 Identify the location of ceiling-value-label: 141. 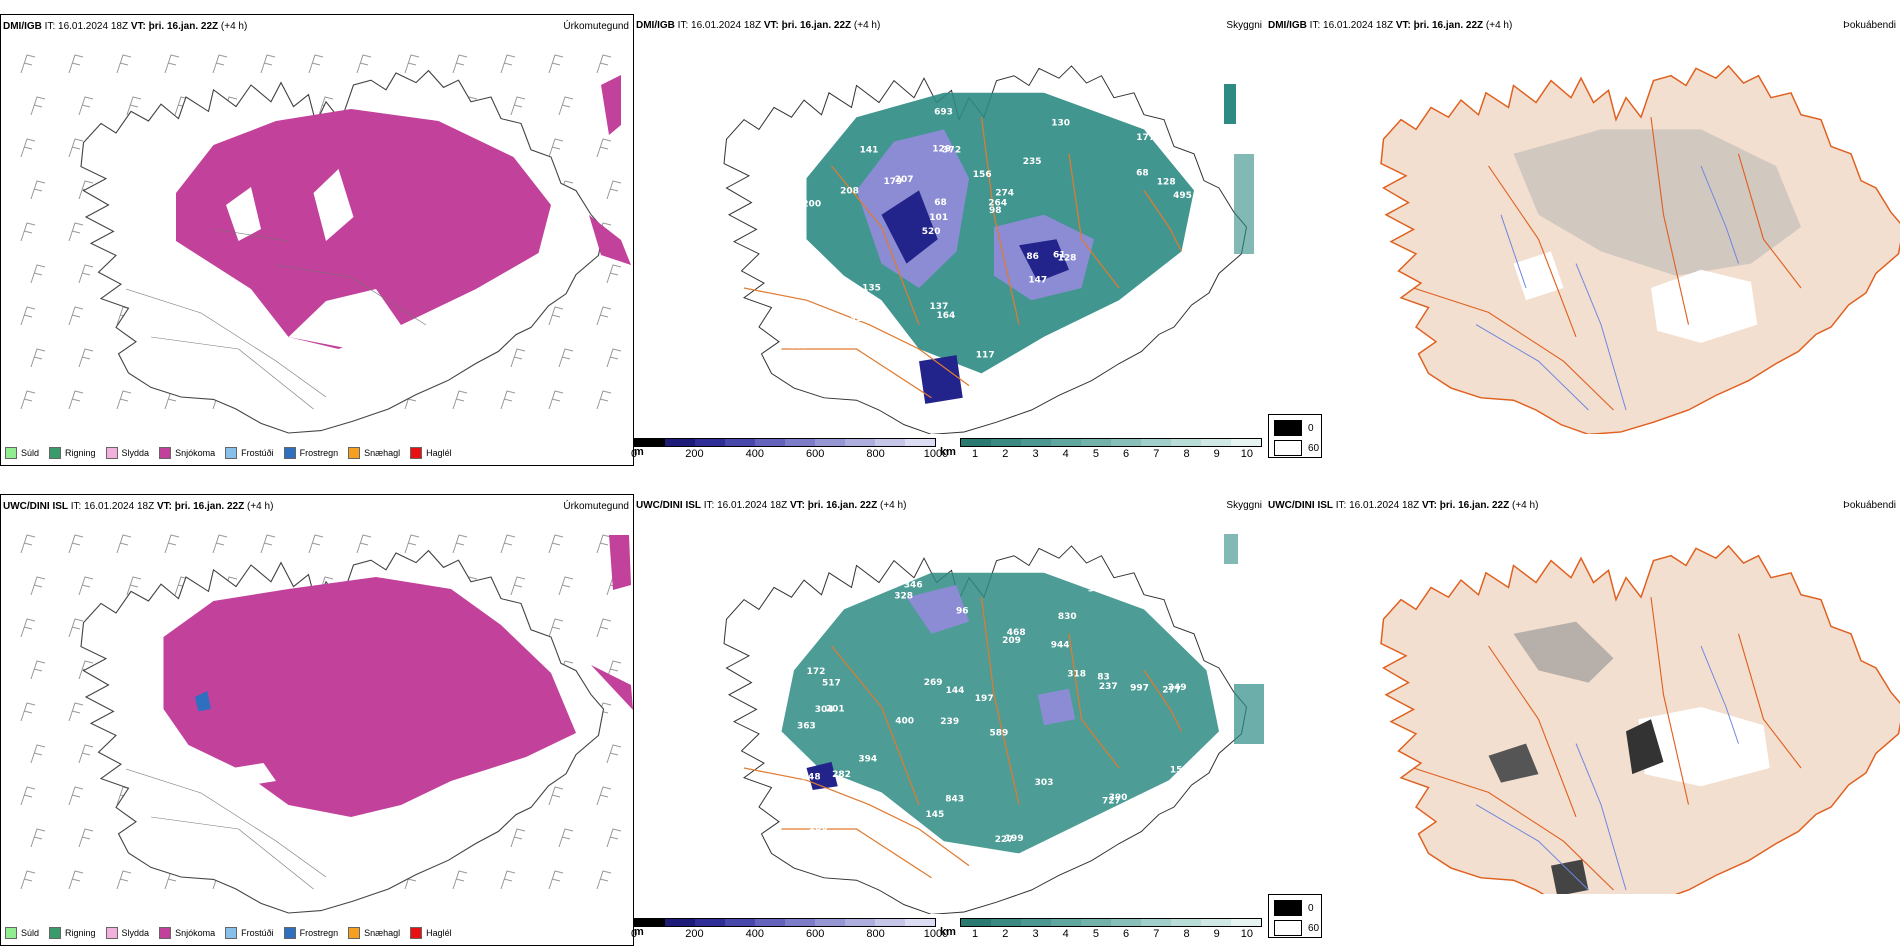
(869, 151).